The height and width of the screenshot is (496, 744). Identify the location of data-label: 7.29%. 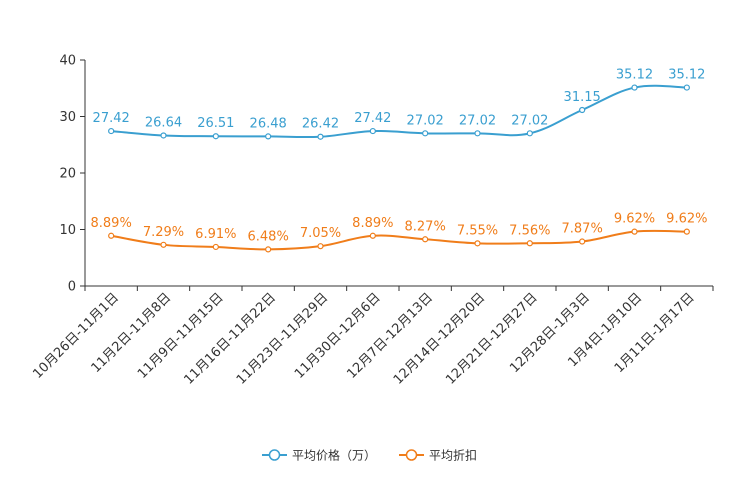
(163, 232).